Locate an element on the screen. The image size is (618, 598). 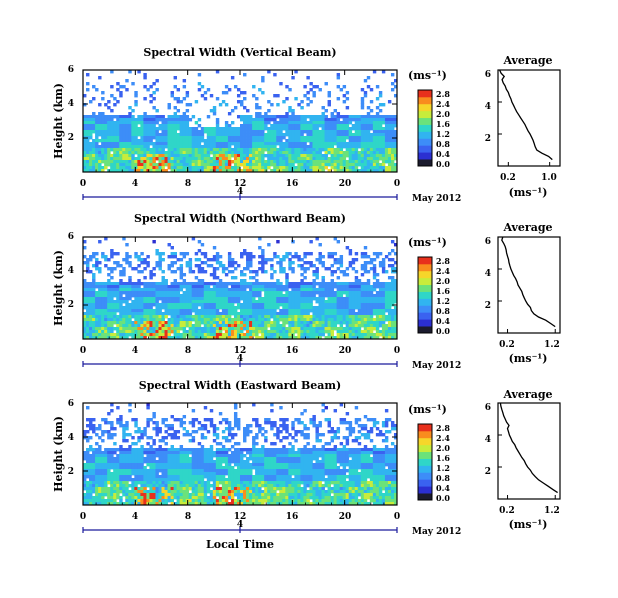
x-tick-label: 0 is located at coordinates (397, 351).